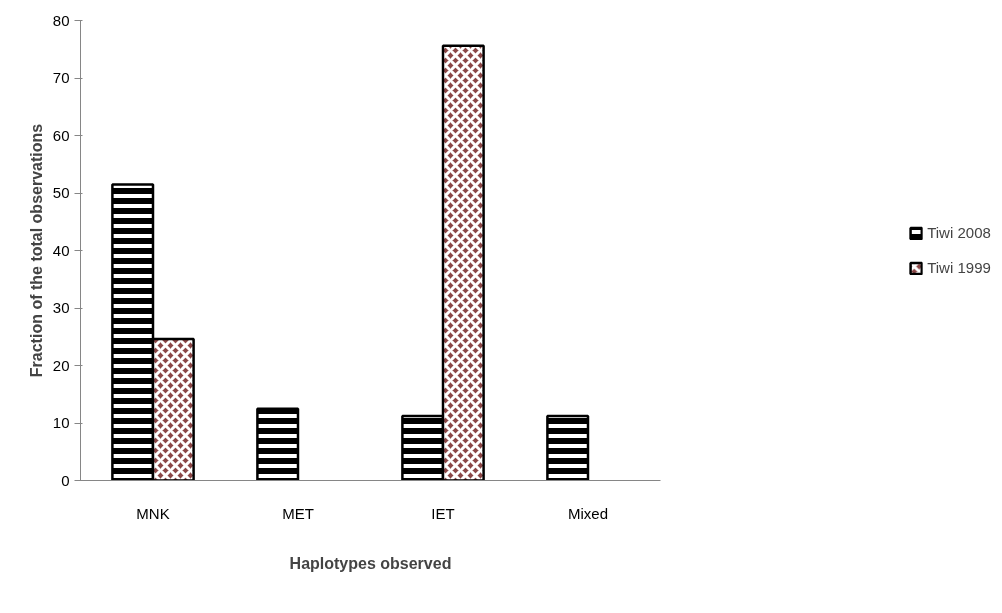 The height and width of the screenshot is (613, 1002). What do you see at coordinates (443, 513) in the screenshot?
I see `x-tick-label: IET` at bounding box center [443, 513].